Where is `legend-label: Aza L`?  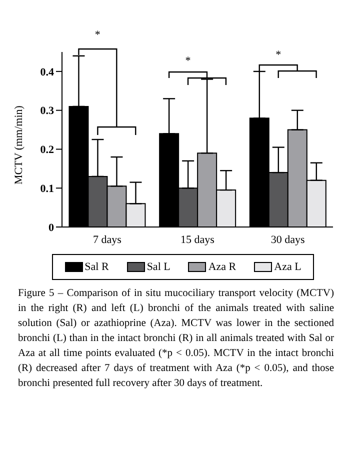
legend-label: Aza L is located at coordinates (288, 267).